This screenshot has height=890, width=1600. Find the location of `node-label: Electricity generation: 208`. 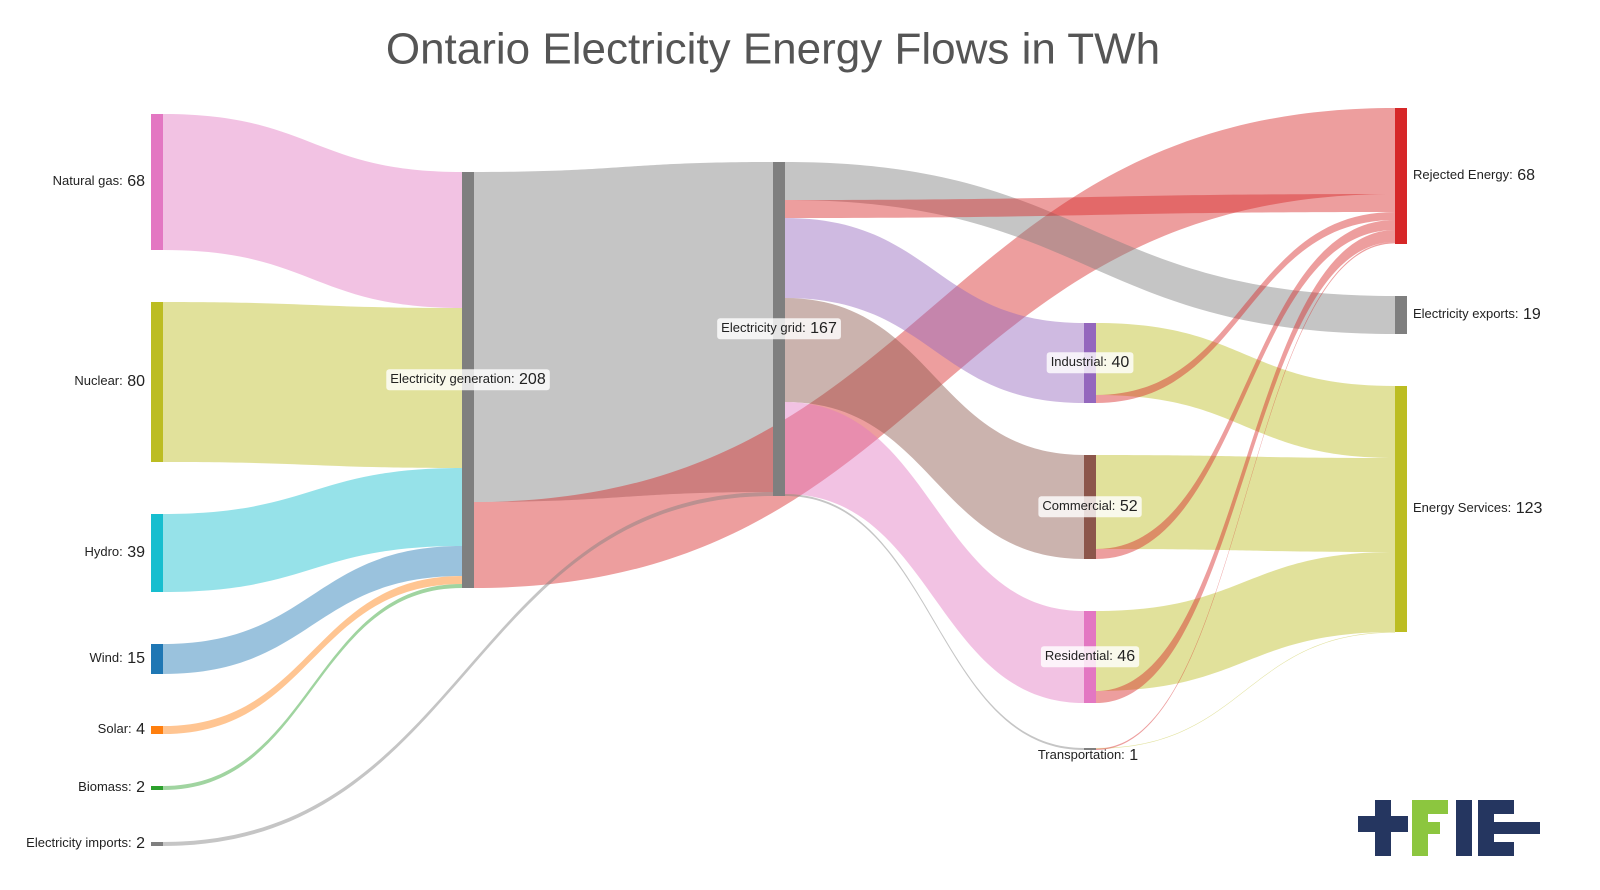

node-label: Electricity generation: 208 is located at coordinates (468, 379).